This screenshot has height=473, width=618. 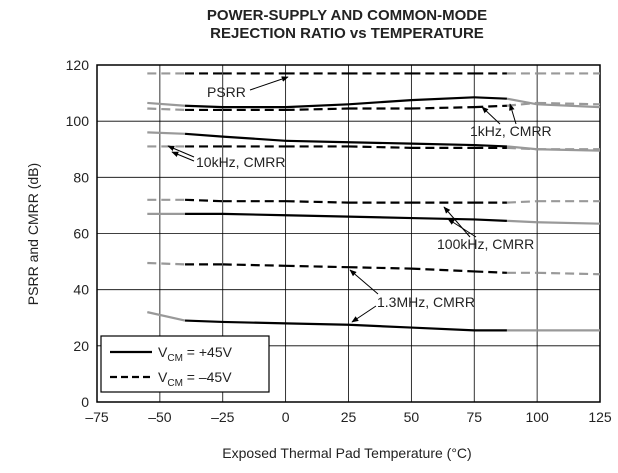 What do you see at coordinates (207, 377) in the screenshot?
I see `legend-text: = –45V` at bounding box center [207, 377].